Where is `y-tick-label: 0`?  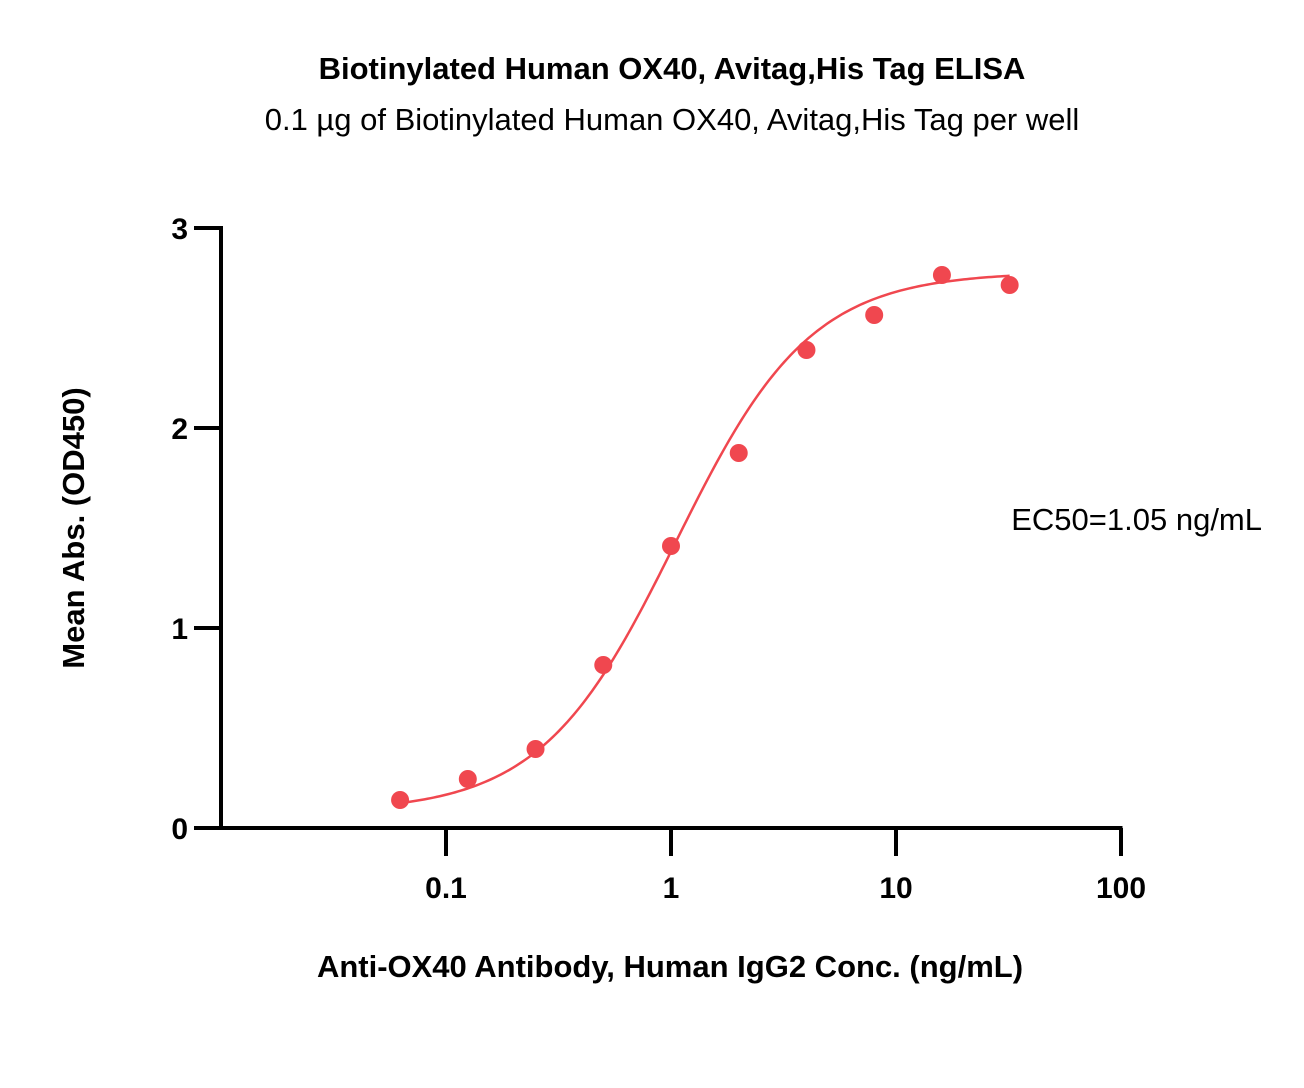 y-tick-label: 0 is located at coordinates (179, 829).